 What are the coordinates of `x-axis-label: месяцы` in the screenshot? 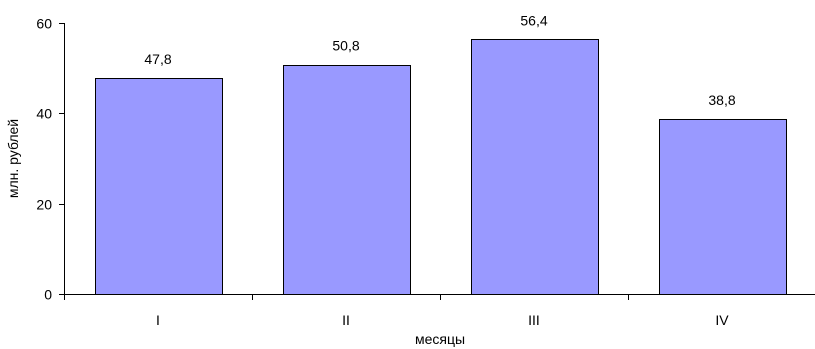 It's located at (440, 339).